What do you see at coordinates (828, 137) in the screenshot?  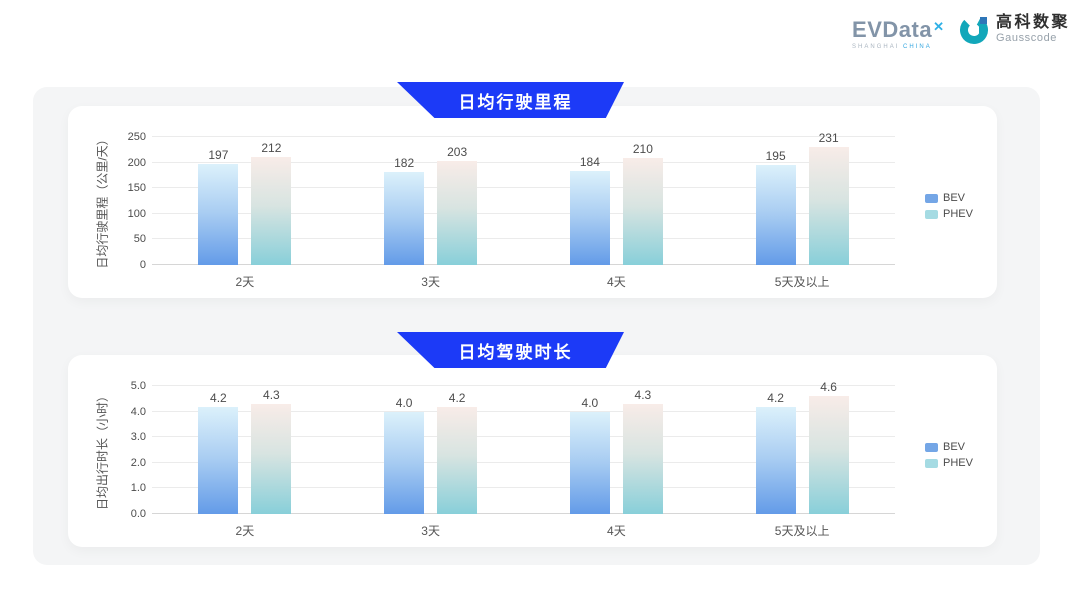 I see `bar-value-label: 231` at bounding box center [828, 137].